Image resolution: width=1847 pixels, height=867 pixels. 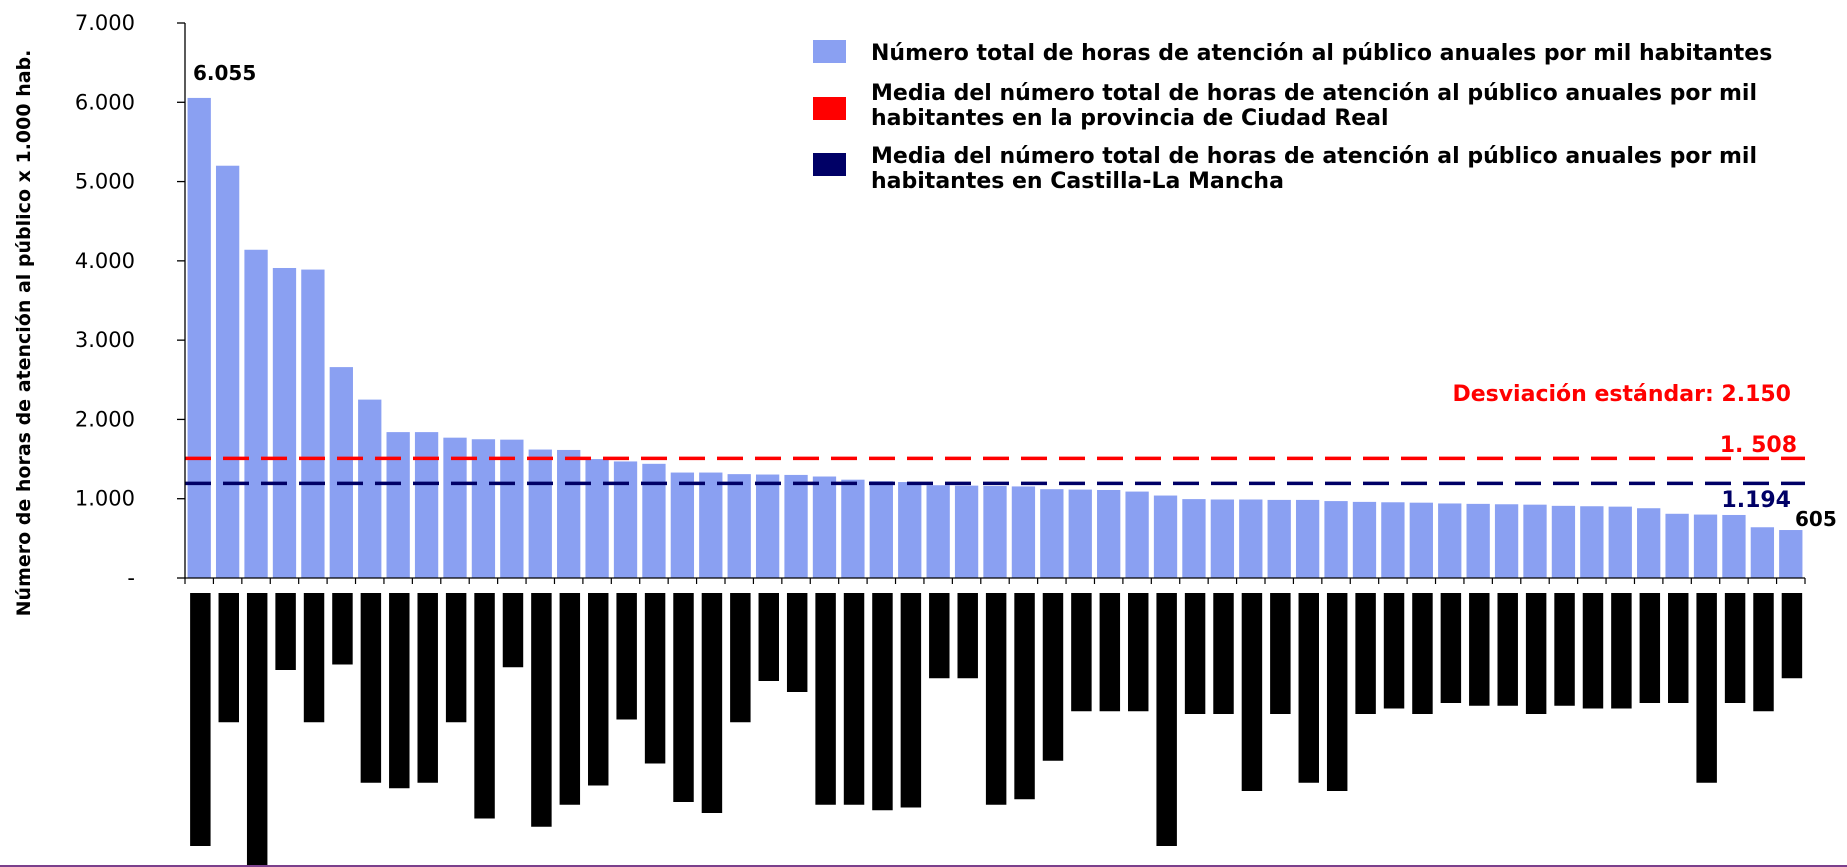 What do you see at coordinates (105, 261) in the screenshot?
I see `y-tick-label: 4.000` at bounding box center [105, 261].